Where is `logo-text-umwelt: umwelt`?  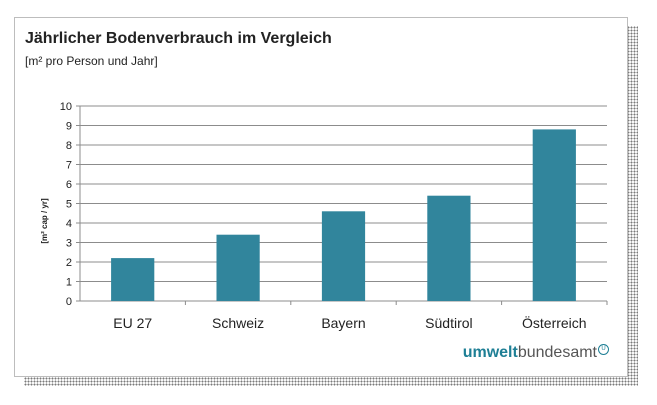 logo-text-umwelt: umwelt is located at coordinates (490, 352).